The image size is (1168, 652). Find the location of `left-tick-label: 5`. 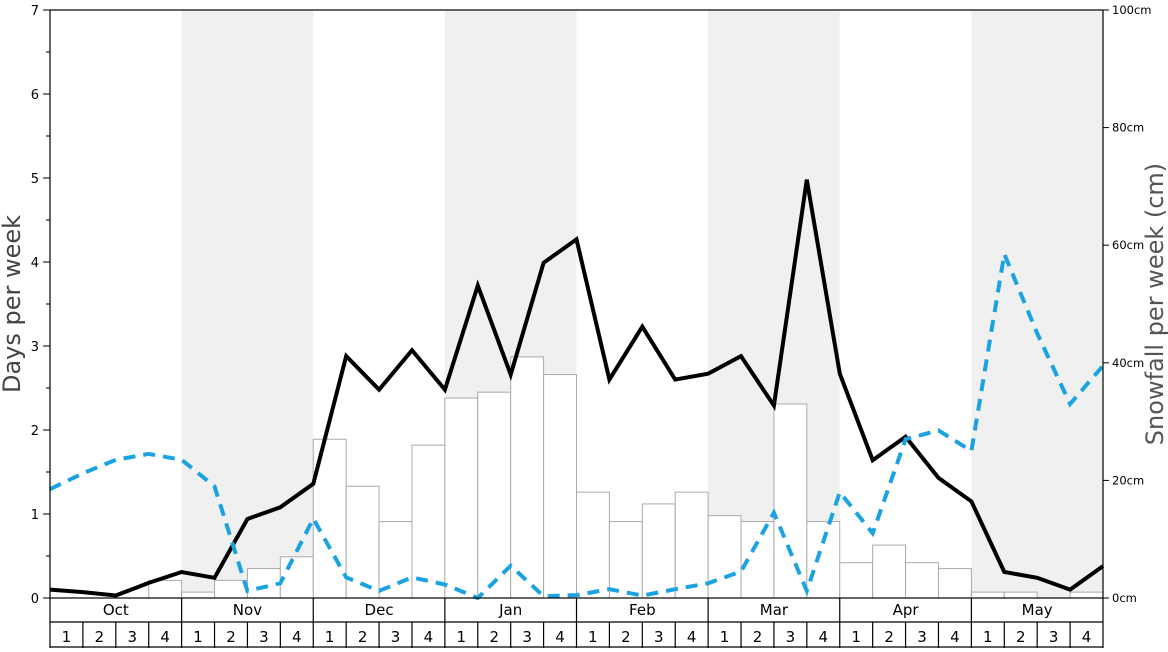

left-tick-label: 5 is located at coordinates (35, 179).